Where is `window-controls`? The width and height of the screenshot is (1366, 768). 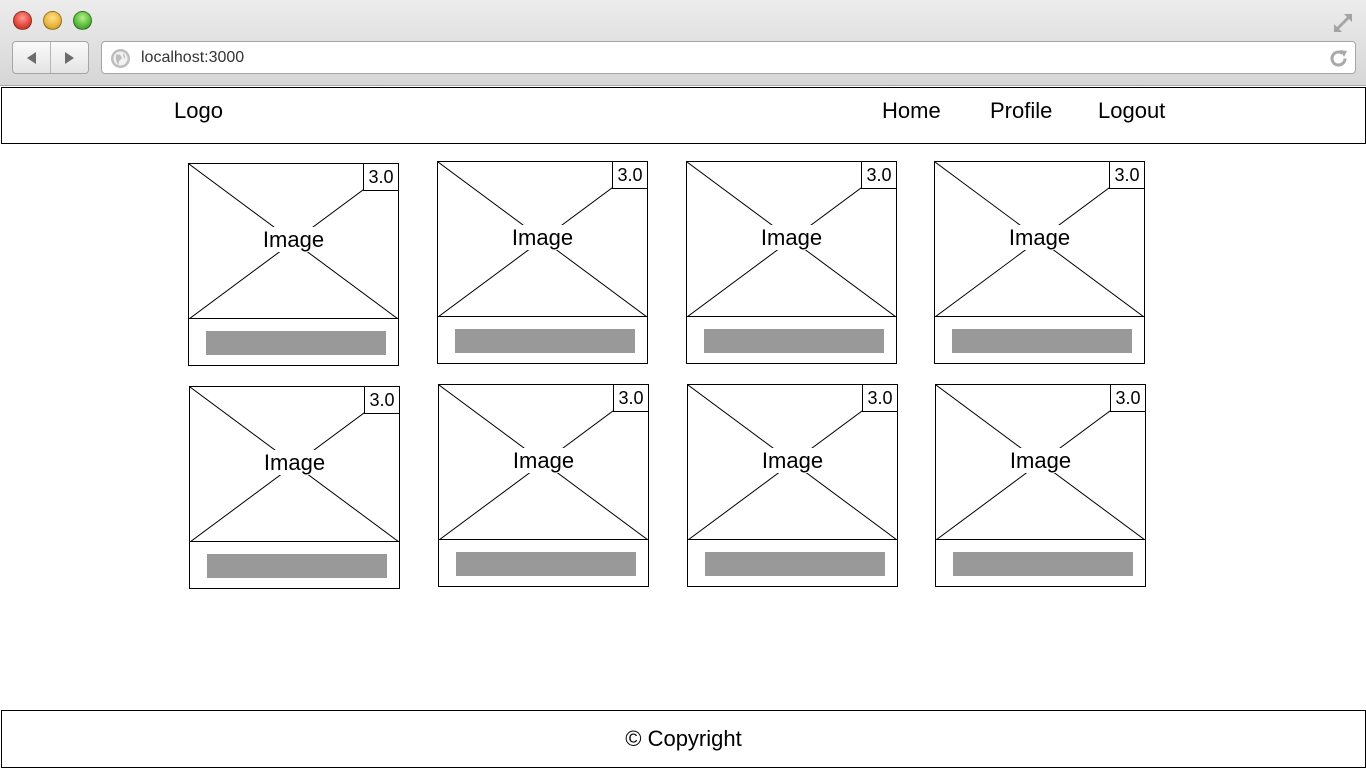 window-controls is located at coordinates (52, 20).